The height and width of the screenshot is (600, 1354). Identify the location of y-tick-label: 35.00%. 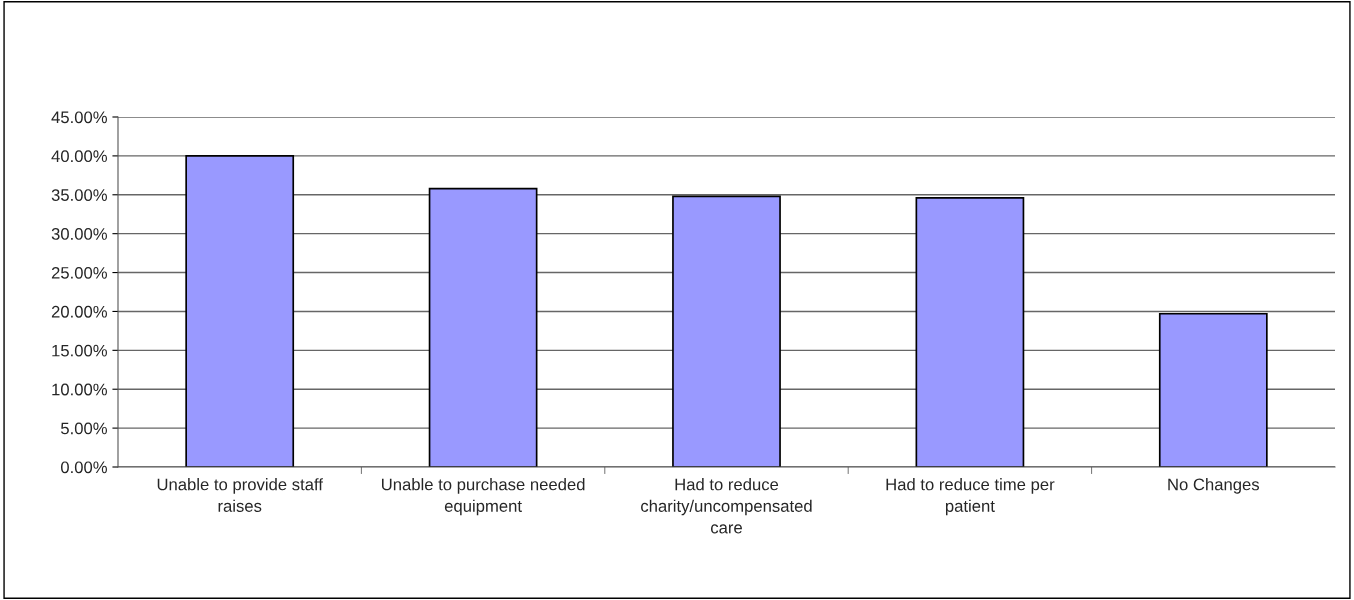
(79, 195).